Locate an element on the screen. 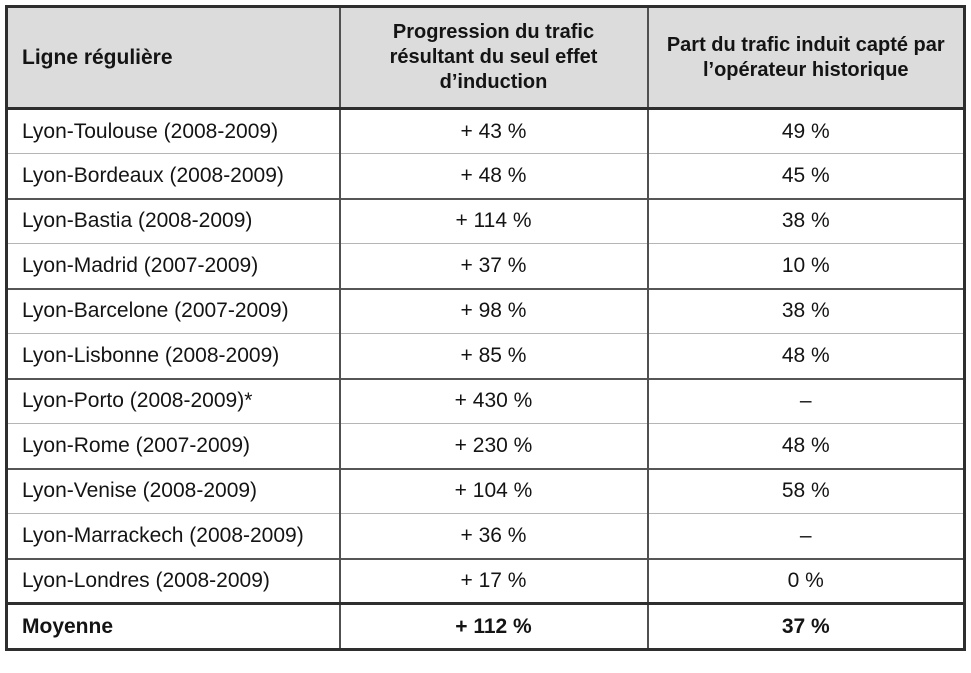 The image size is (971, 673). part-cell: 45 % is located at coordinates (805, 176).